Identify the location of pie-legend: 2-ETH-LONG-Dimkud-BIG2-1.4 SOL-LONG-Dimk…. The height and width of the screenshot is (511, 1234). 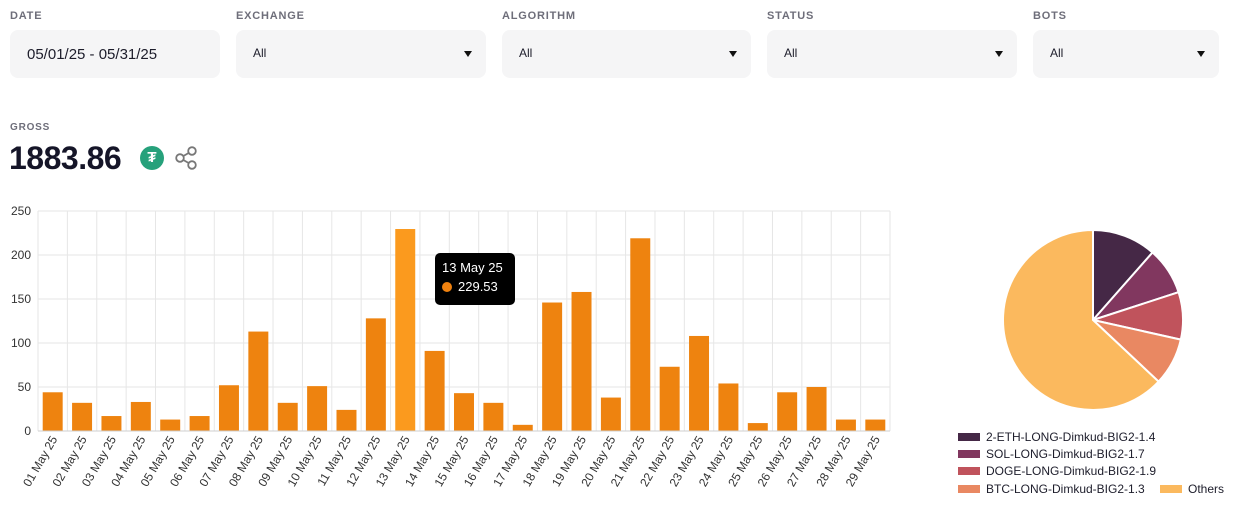
(1096, 470).